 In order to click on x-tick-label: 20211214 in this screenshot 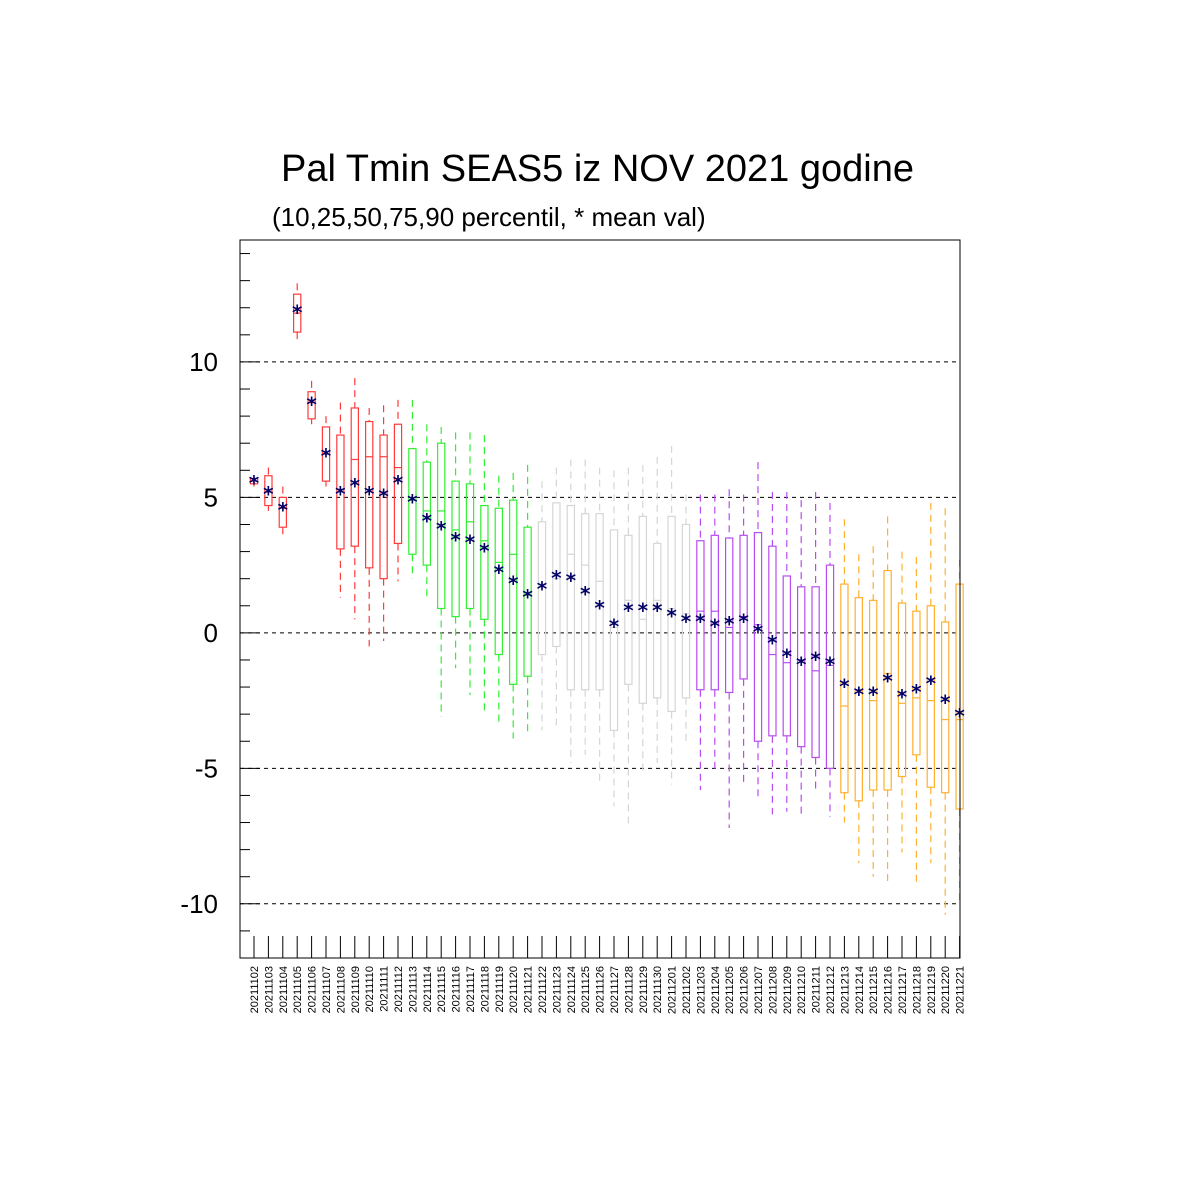, I will do `click(860, 990)`.